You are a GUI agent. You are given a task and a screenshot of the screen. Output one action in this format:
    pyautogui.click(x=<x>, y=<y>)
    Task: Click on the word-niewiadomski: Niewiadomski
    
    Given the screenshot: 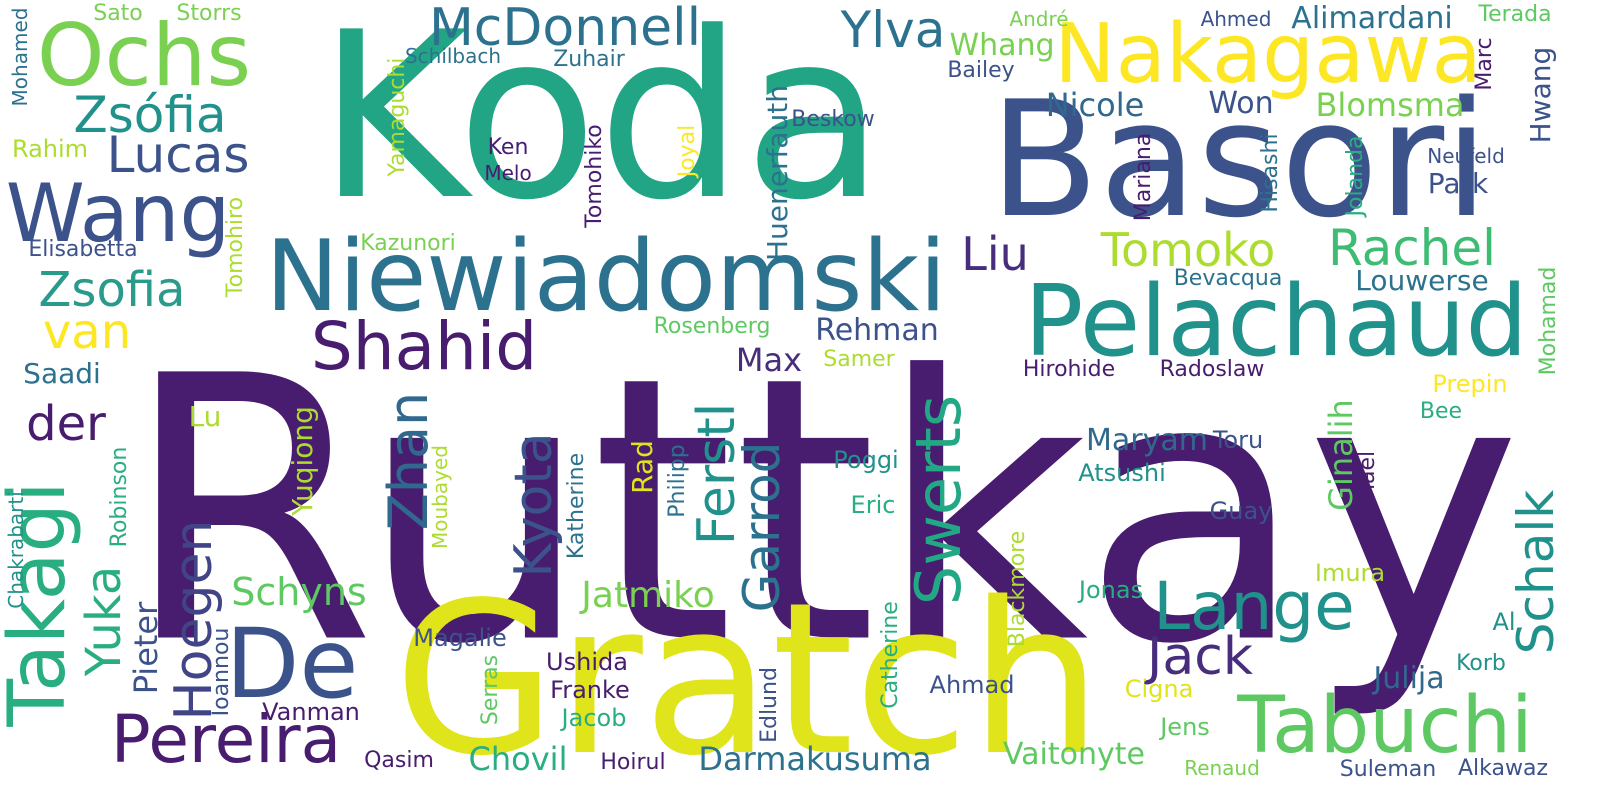 What is the action you would take?
    pyautogui.click(x=606, y=277)
    